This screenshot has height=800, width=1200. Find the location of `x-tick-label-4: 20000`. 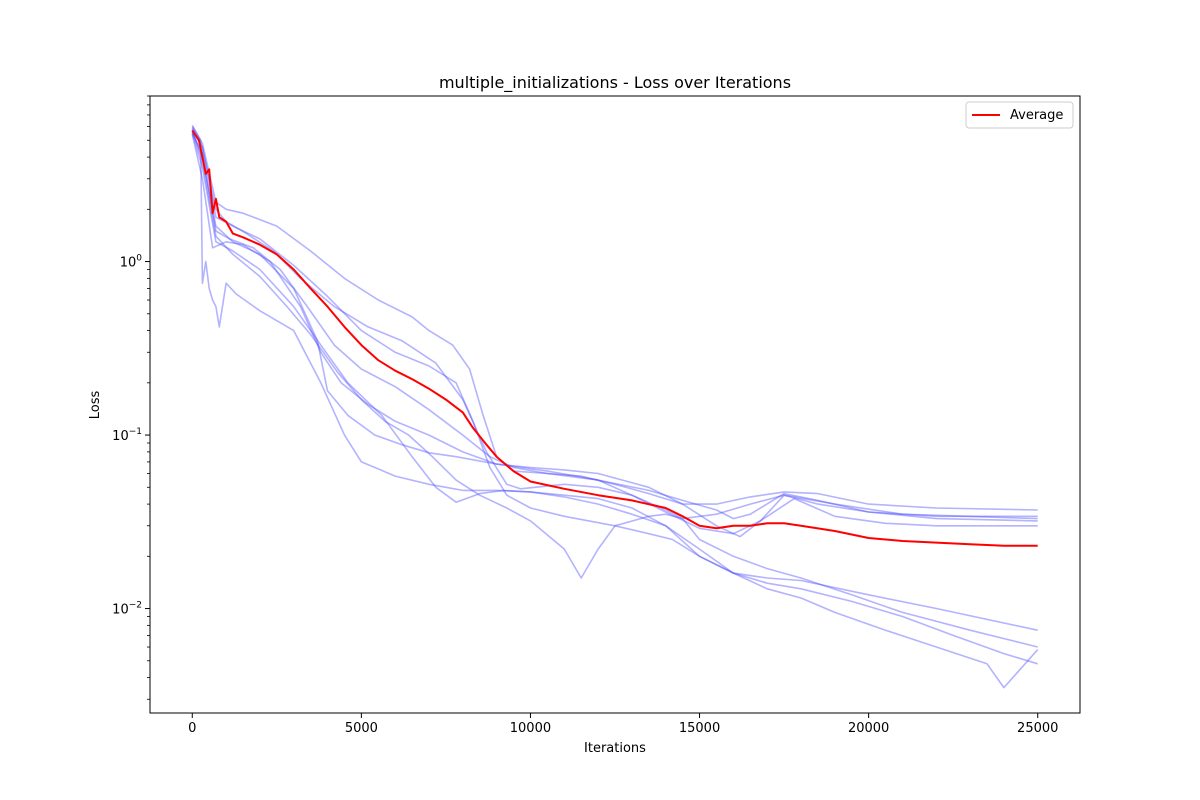

x-tick-label-4: 20000 is located at coordinates (868, 728).